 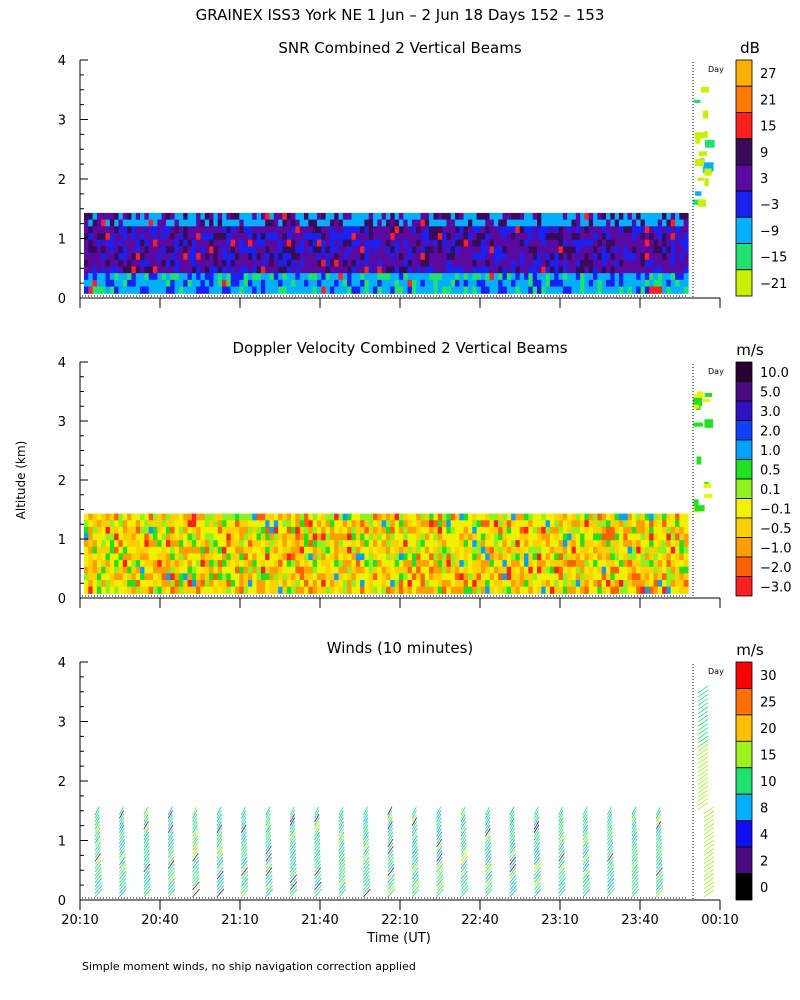 What do you see at coordinates (764, 861) in the screenshot?
I see `wind-colorbar-label: 2` at bounding box center [764, 861].